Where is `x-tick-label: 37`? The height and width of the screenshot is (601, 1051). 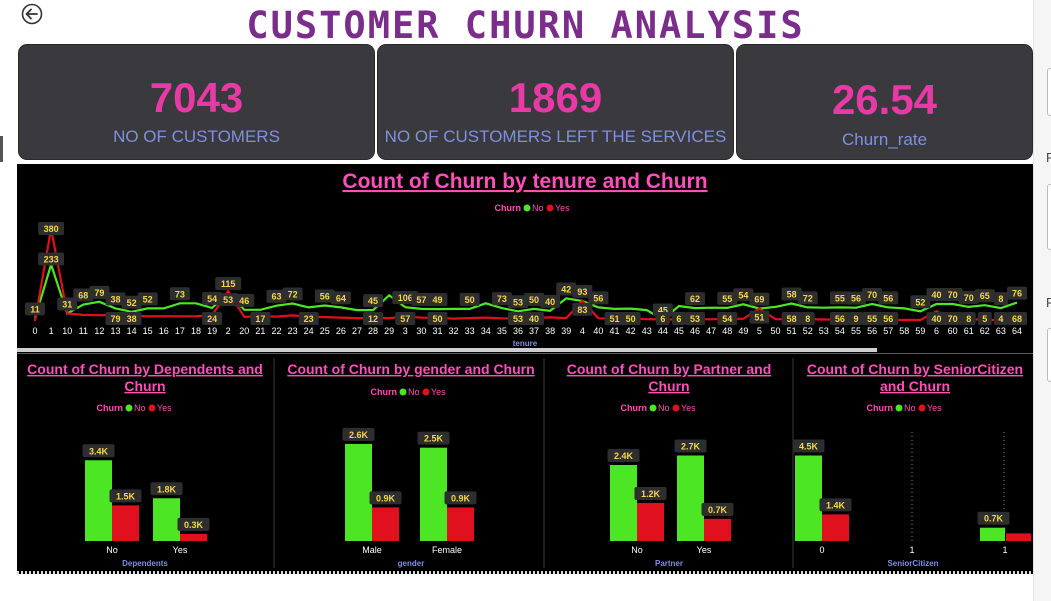
x-tick-label: 37 is located at coordinates (534, 331).